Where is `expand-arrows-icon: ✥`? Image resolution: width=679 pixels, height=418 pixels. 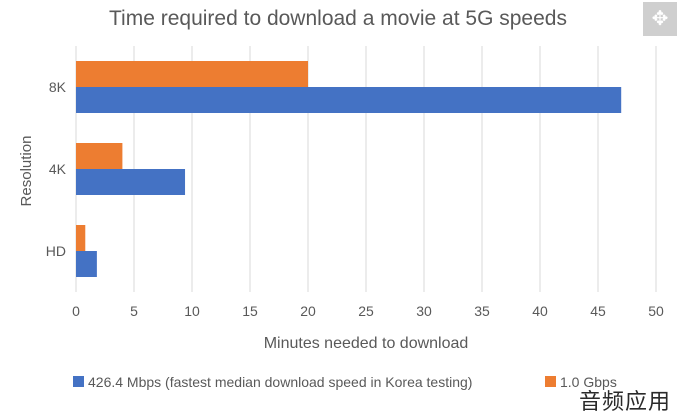
expand-arrows-icon: ✥ is located at coordinates (660, 19).